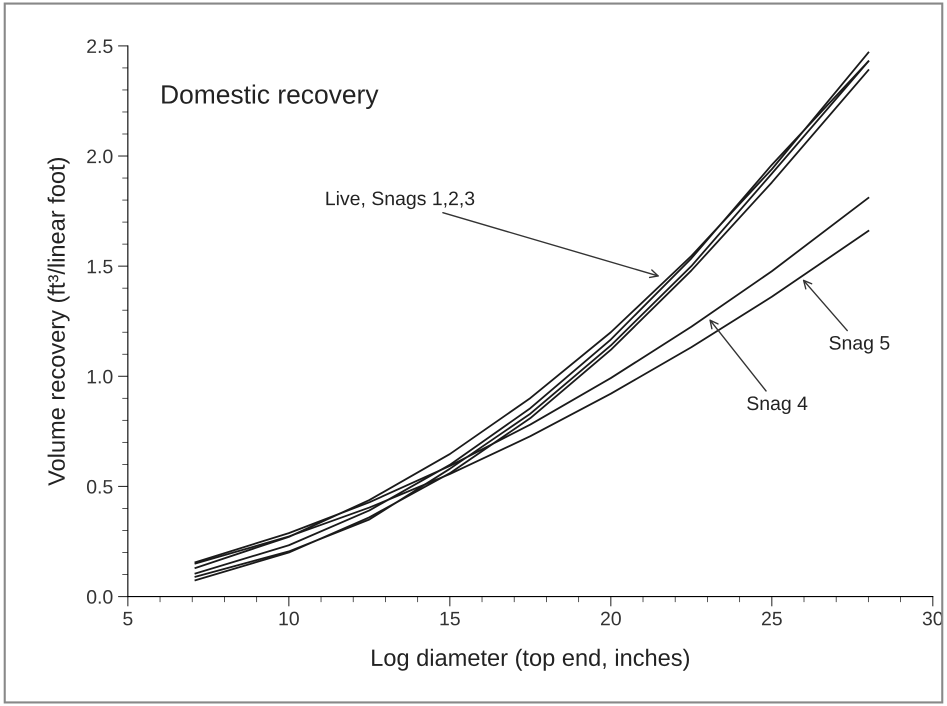 The width and height of the screenshot is (947, 706). I want to click on annotation: Snag 5, so click(859, 345).